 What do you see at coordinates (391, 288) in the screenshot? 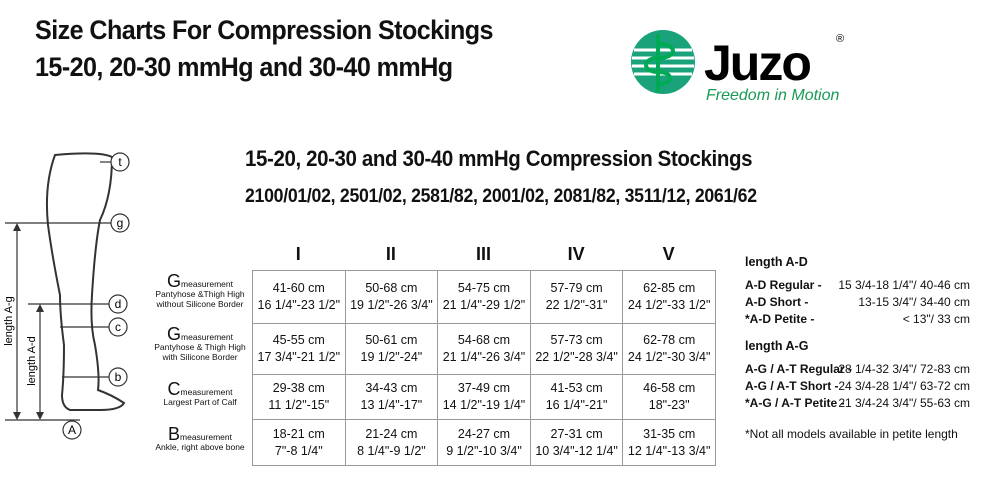
I see `cell-line: 50-68 cm` at bounding box center [391, 288].